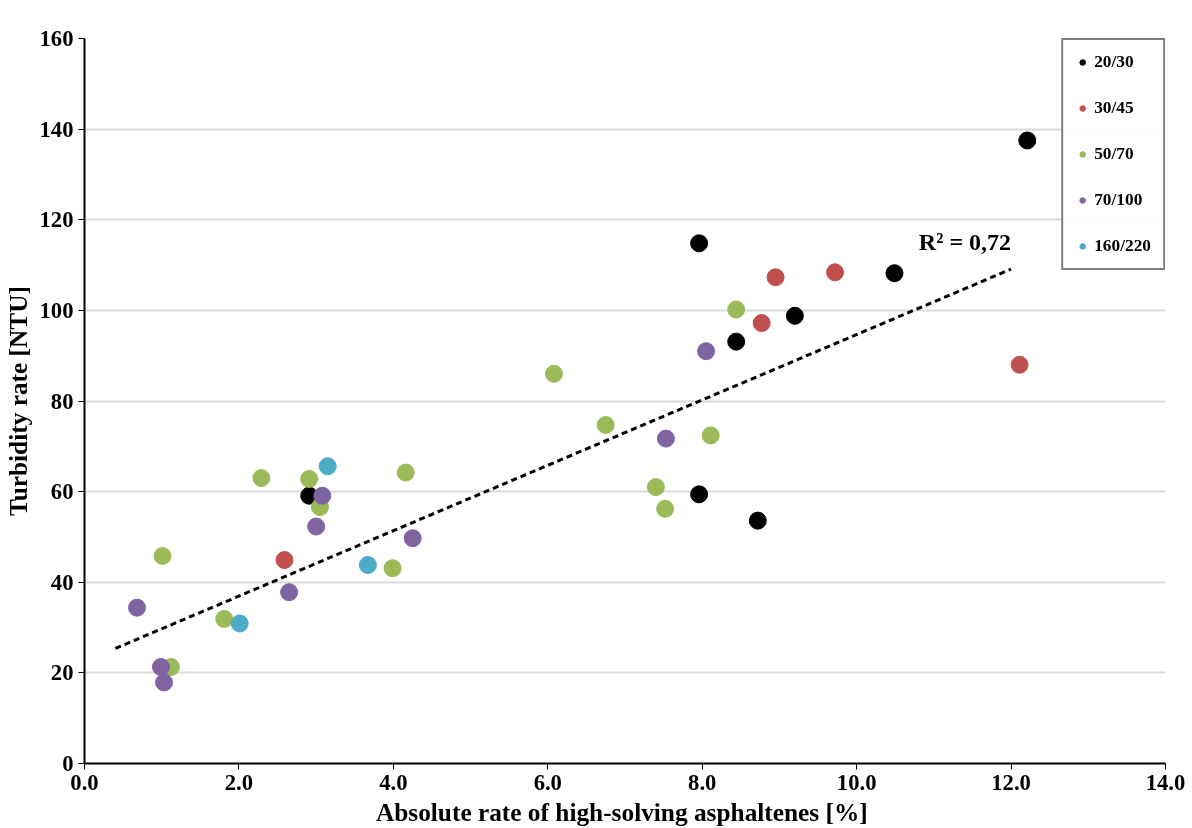 The width and height of the screenshot is (1192, 828). What do you see at coordinates (393, 782) in the screenshot?
I see `x-tick-label: 4.0` at bounding box center [393, 782].